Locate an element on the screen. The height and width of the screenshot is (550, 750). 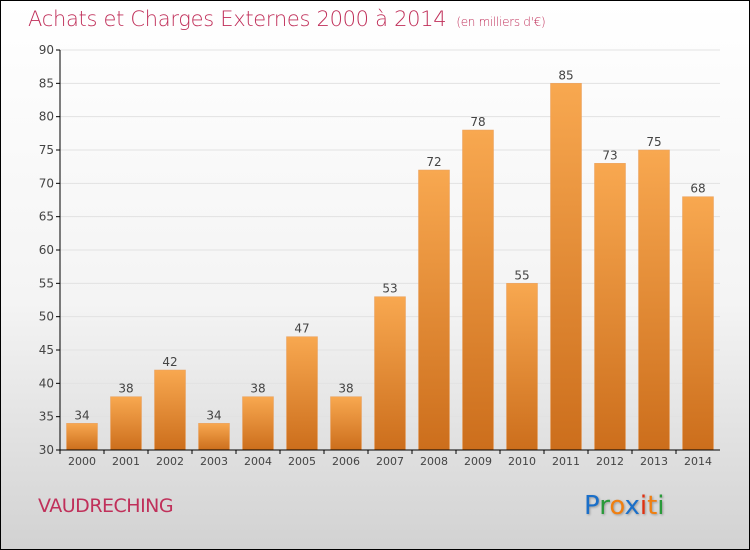
y-tick-label: 30 is located at coordinates (46, 450).